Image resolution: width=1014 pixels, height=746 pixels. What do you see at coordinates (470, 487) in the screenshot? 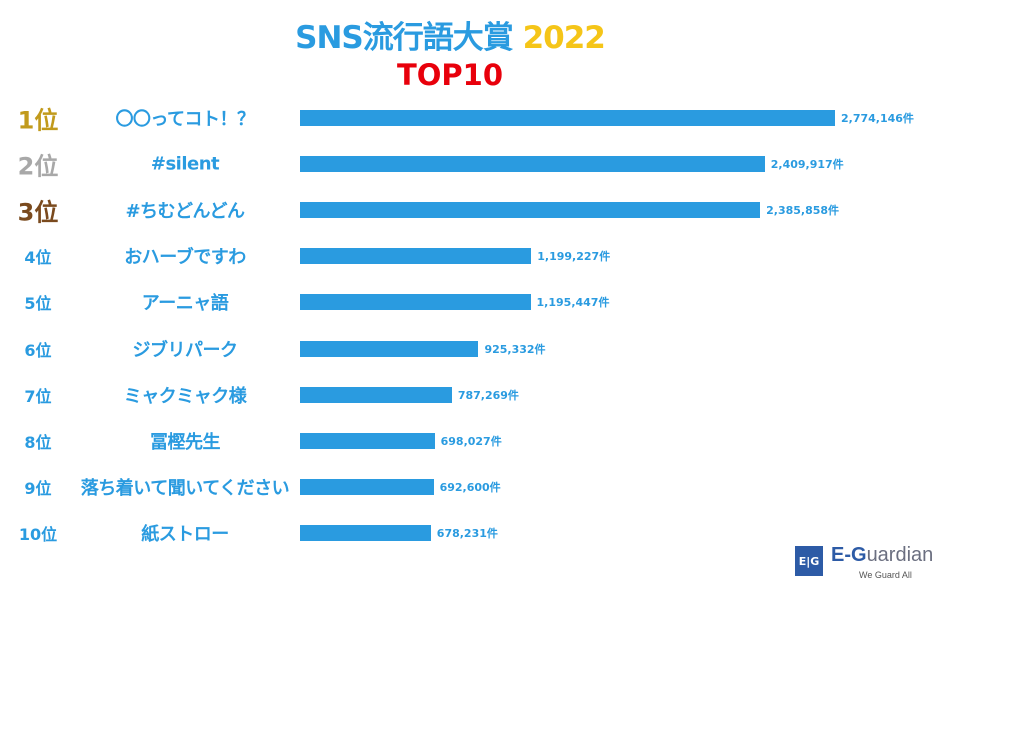
I see `value-label: 692,600件` at bounding box center [470, 487].